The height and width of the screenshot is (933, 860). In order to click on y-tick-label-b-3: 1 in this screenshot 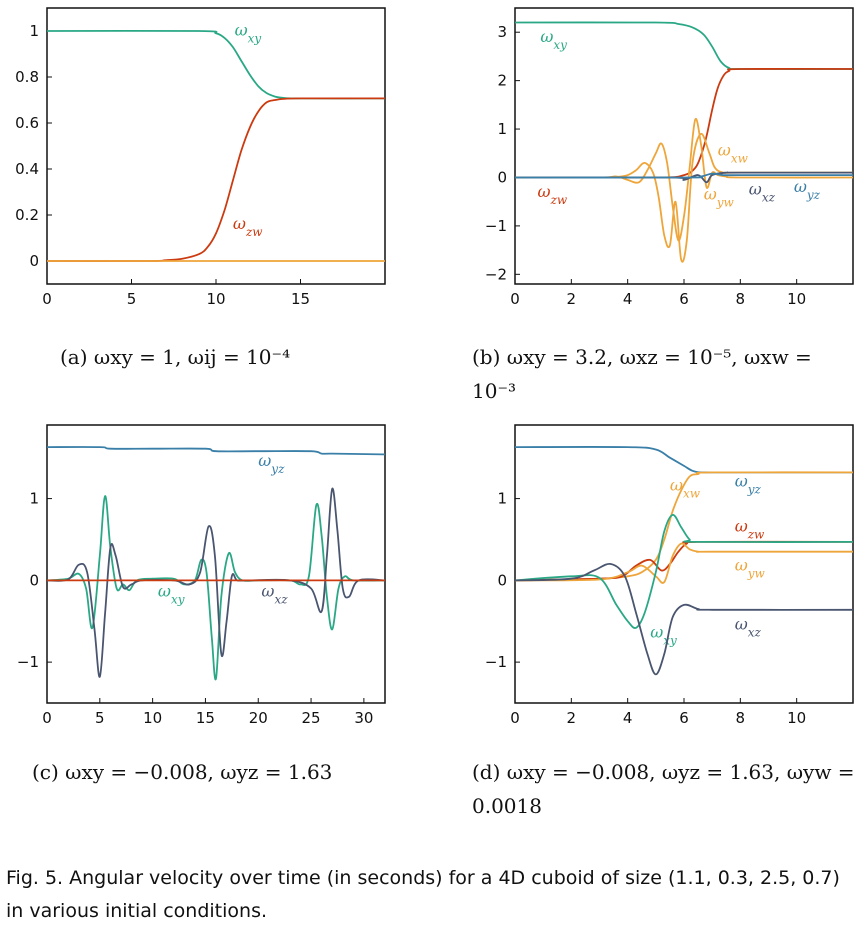, I will do `click(502, 129)`.